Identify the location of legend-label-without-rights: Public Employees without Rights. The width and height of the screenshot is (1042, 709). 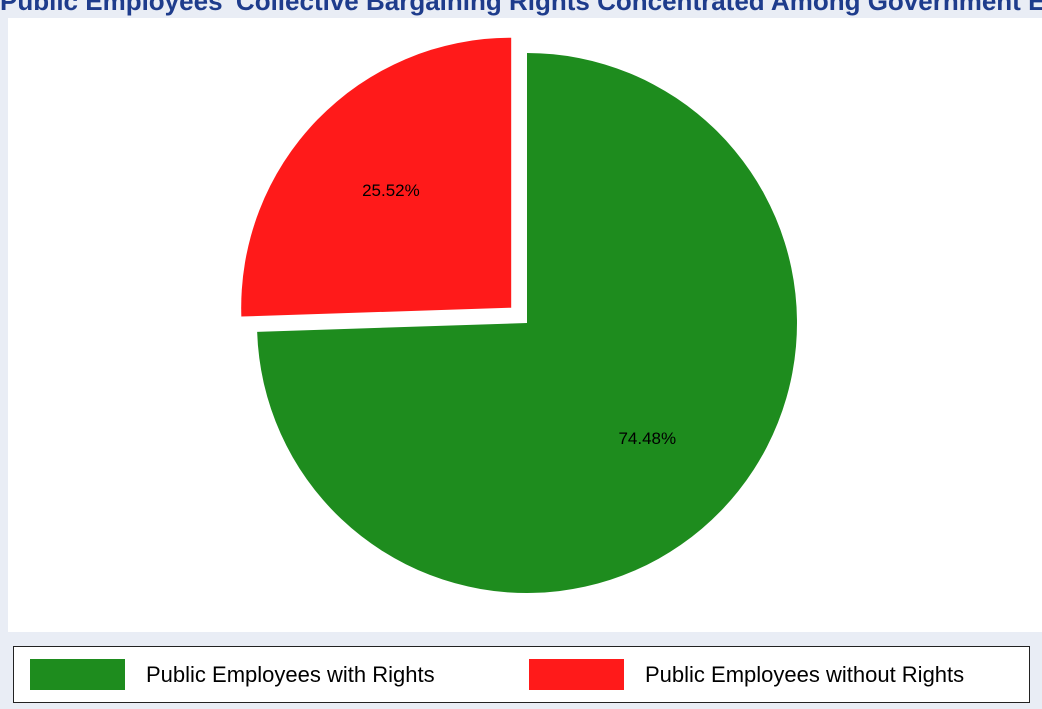
(805, 674).